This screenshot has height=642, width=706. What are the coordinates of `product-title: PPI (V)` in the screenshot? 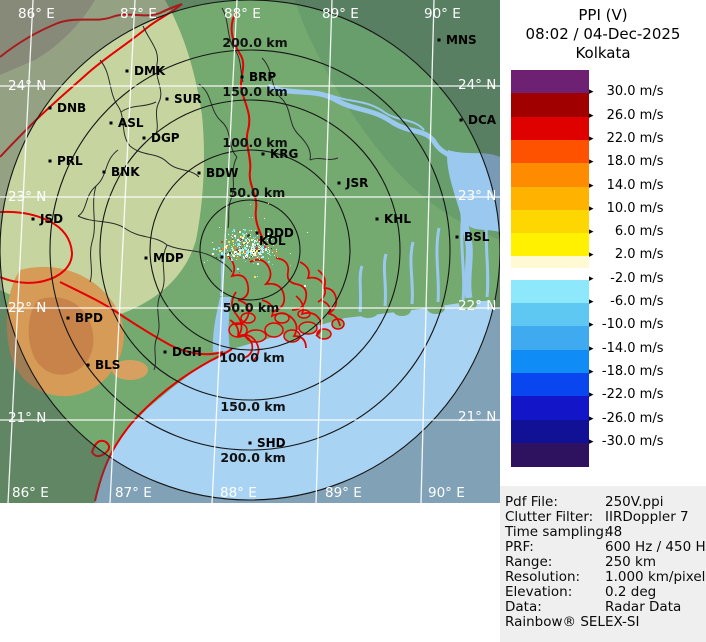 It's located at (603, 15).